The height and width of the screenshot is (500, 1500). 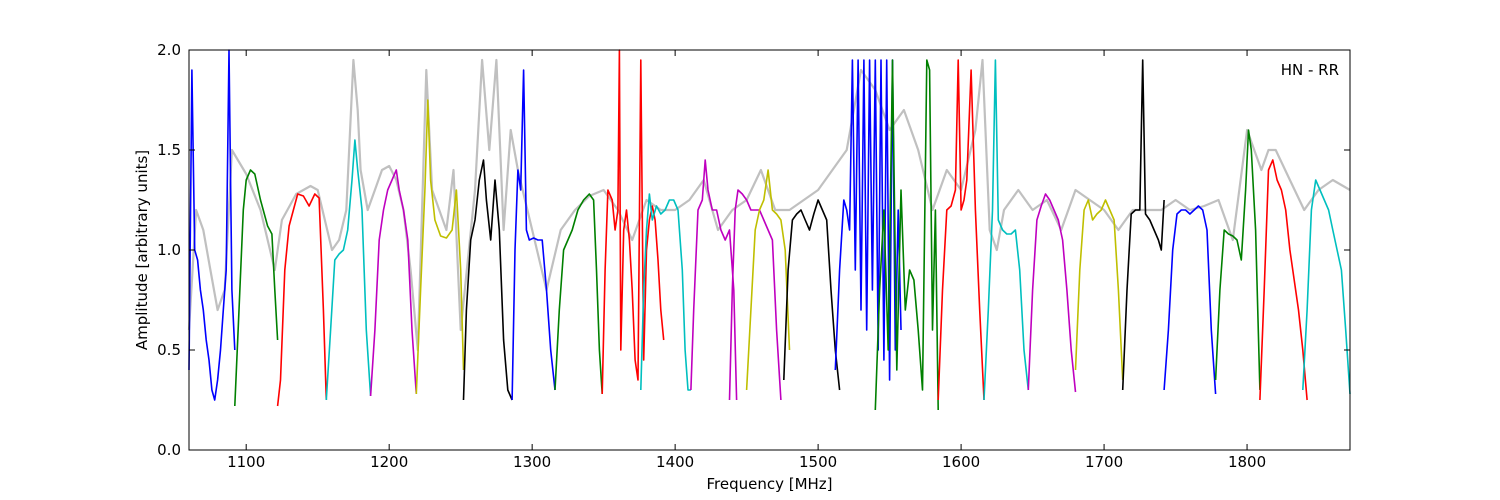 What do you see at coordinates (1310, 70) in the screenshot?
I see `chart-annotation: HN - RR` at bounding box center [1310, 70].